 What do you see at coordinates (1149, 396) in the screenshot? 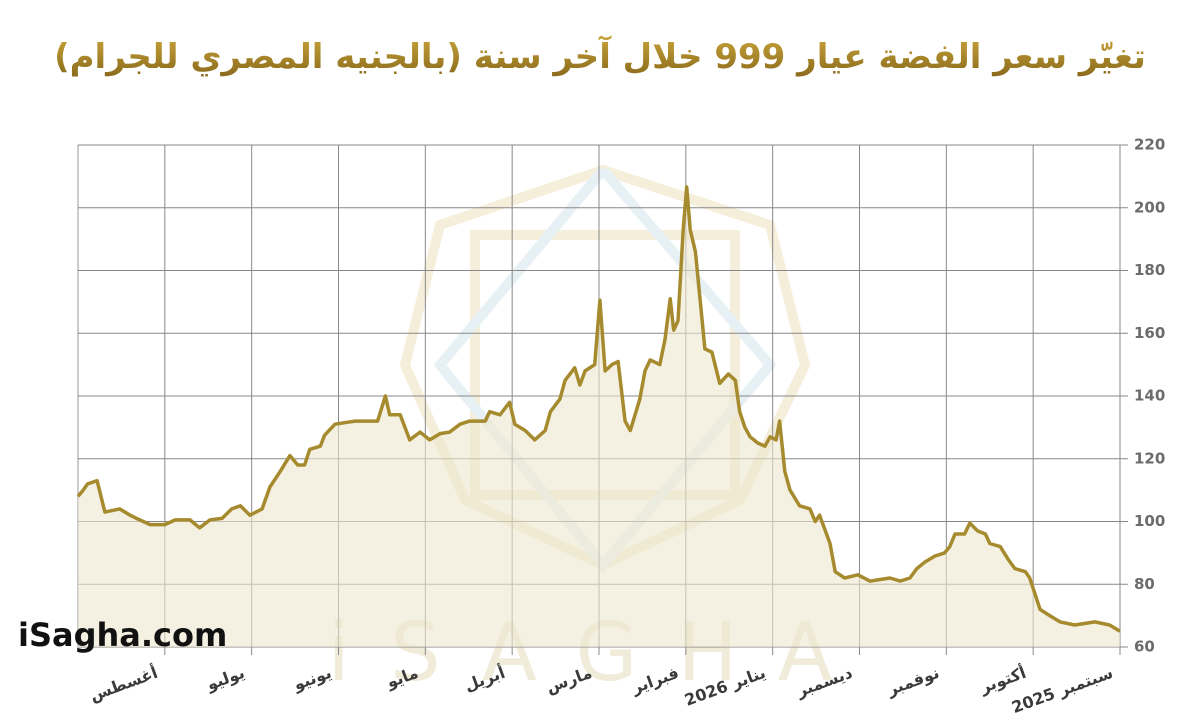
I see `y-tick-label: 140` at bounding box center [1149, 396].